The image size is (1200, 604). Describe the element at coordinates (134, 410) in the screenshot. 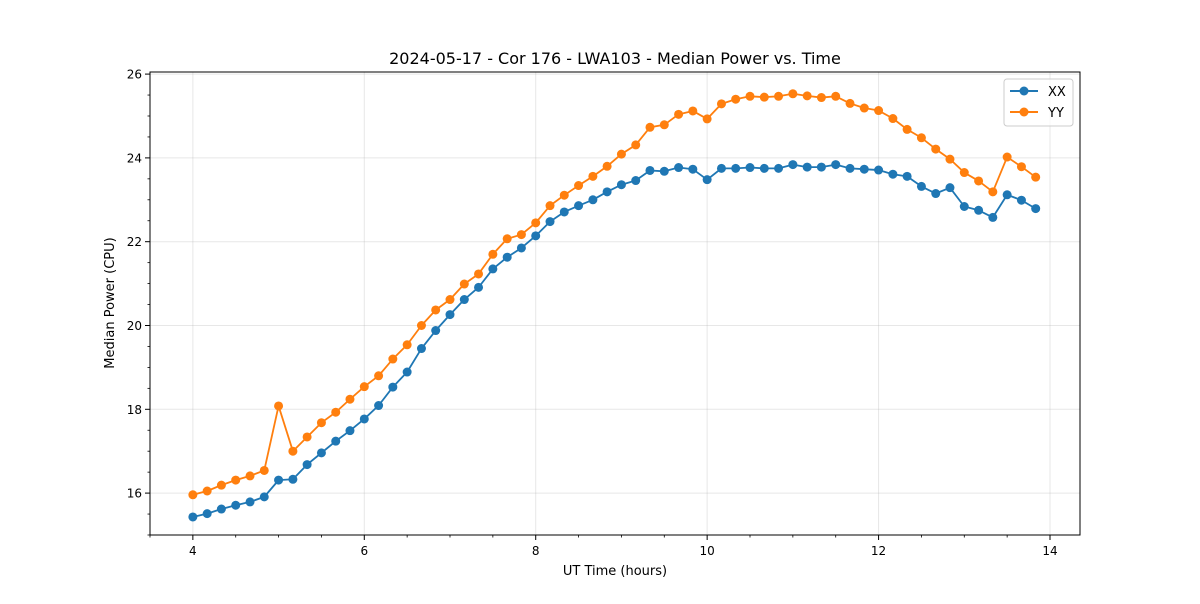

I see `y-tick-label: 18` at that location.